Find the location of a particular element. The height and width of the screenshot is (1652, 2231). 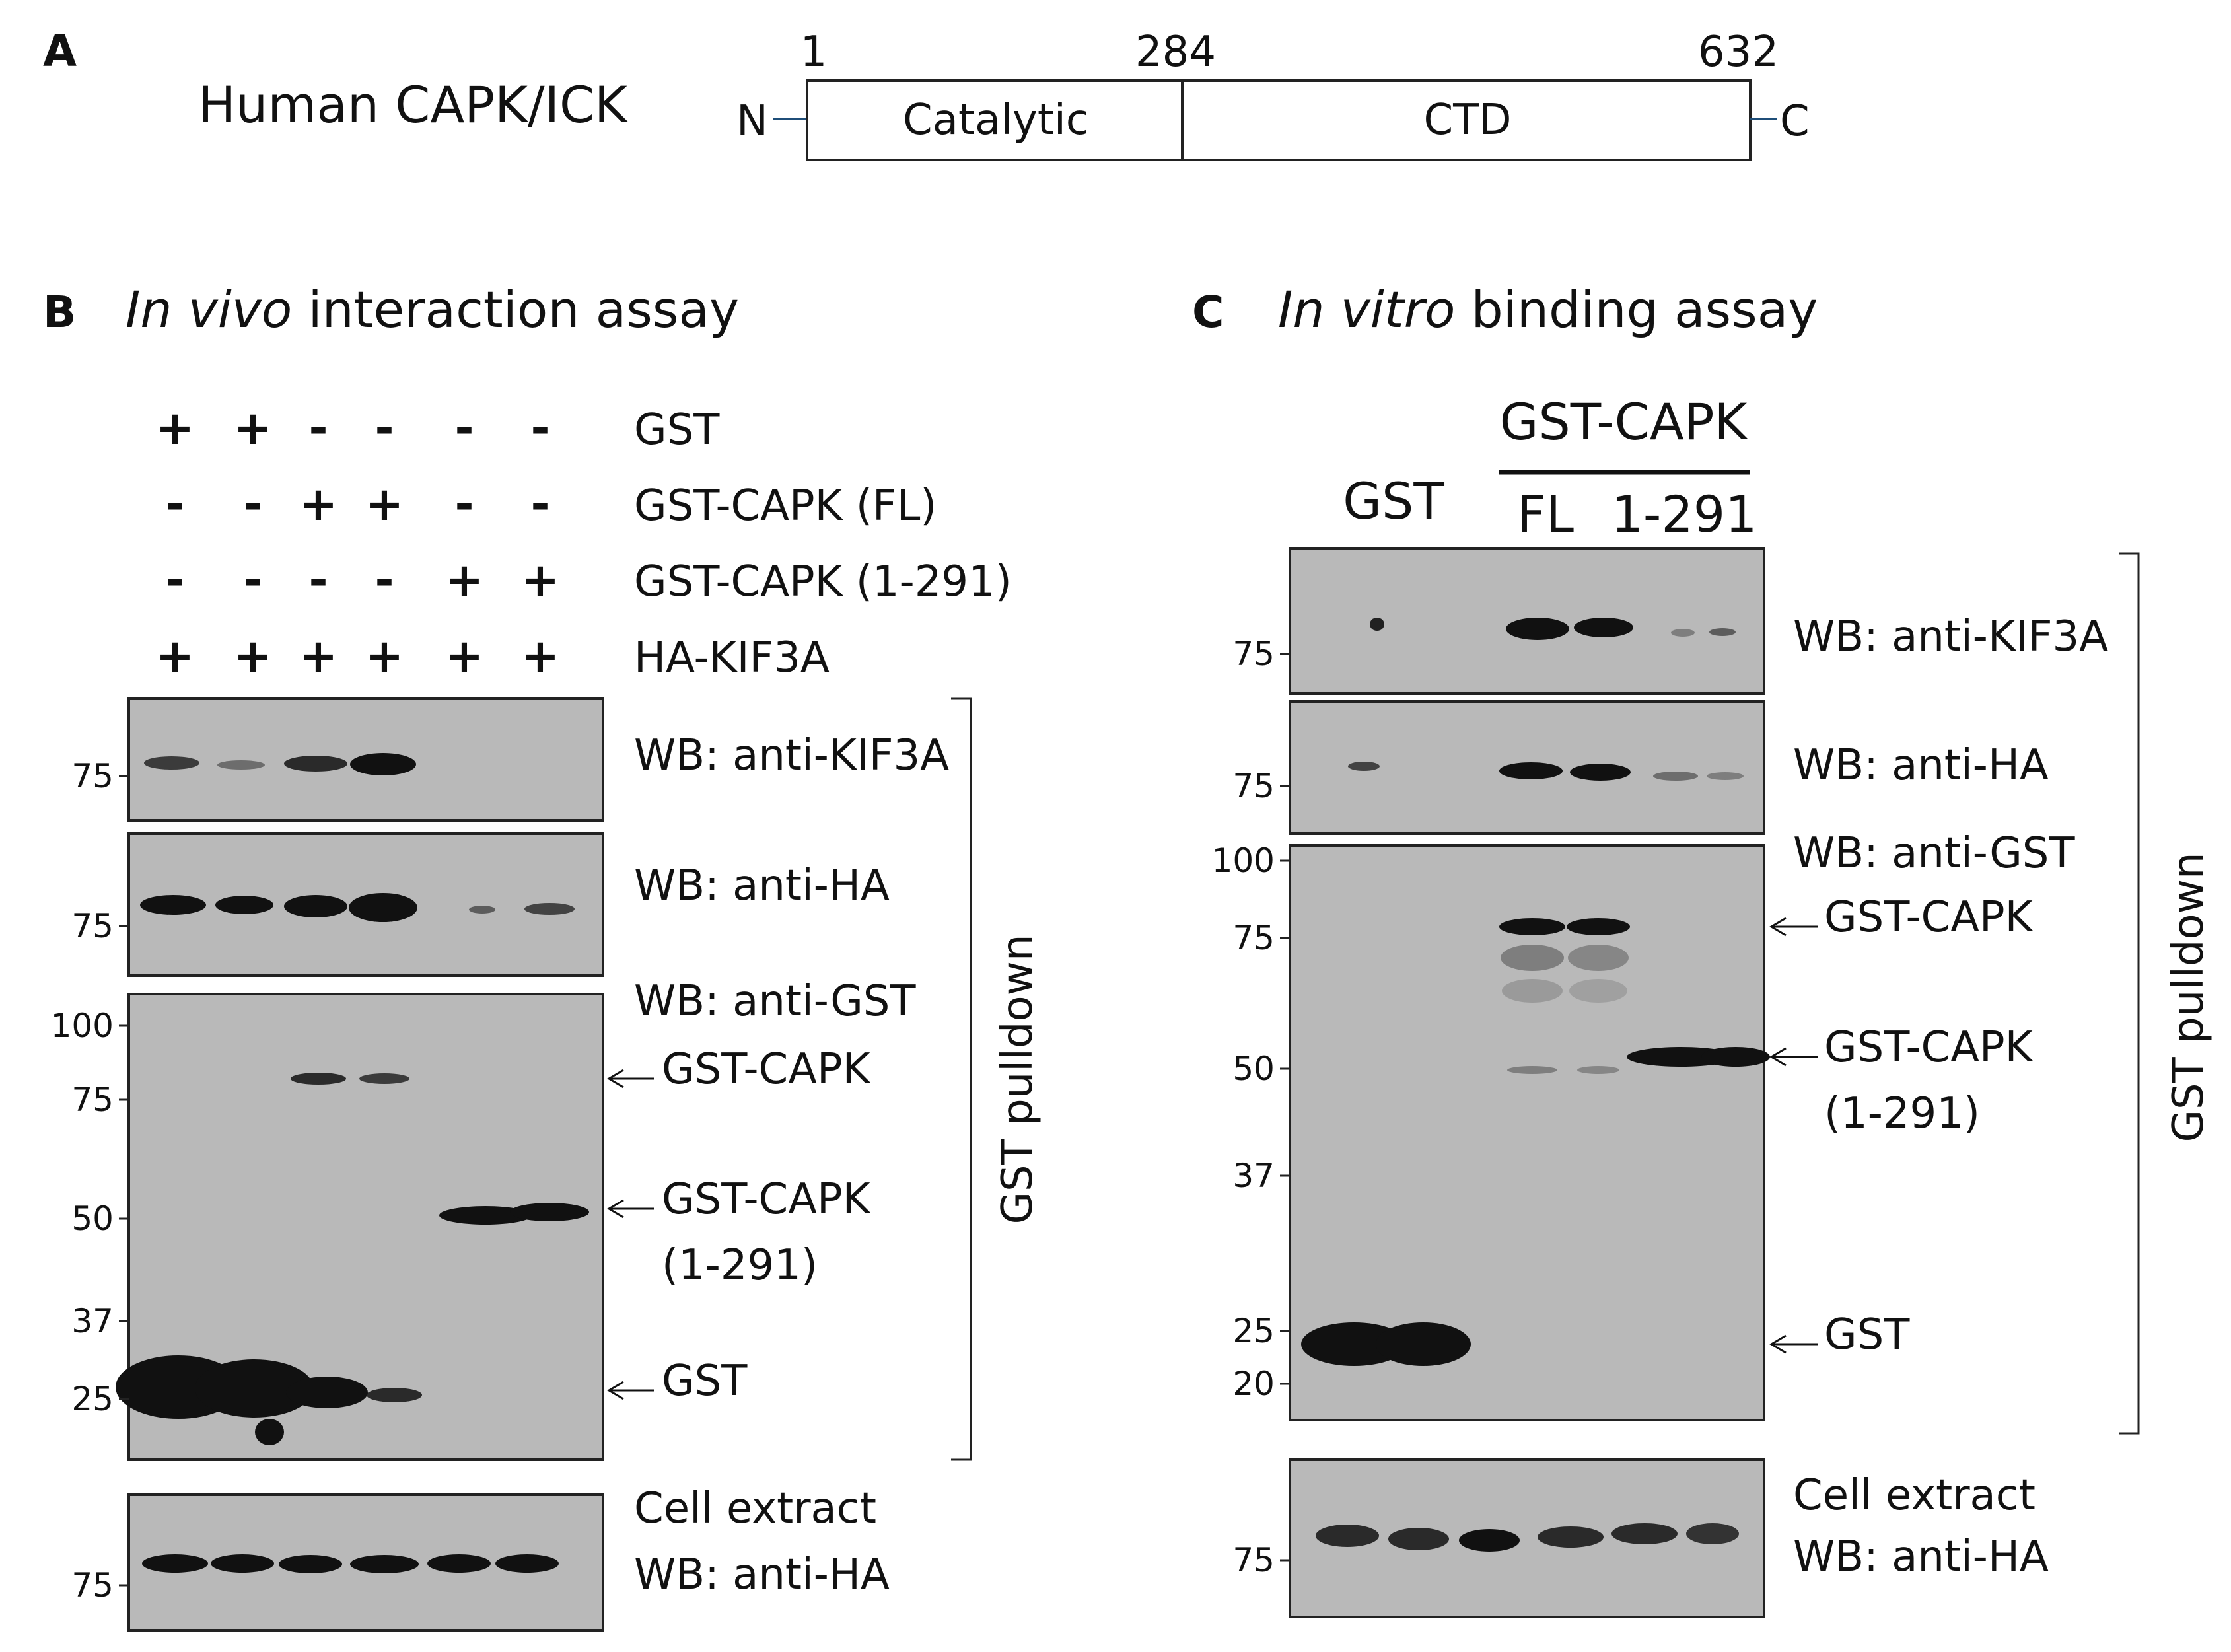

band-artifact is located at coordinates (269, 1432).